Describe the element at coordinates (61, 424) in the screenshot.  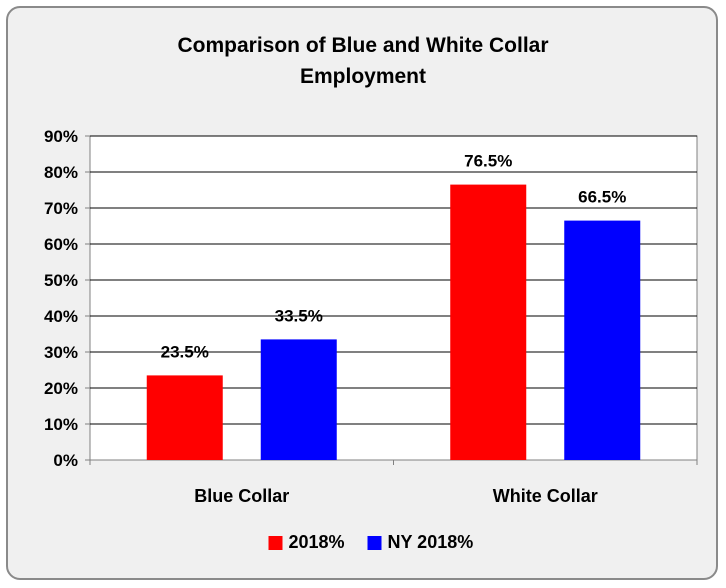
I see `y-tick-label: 10%` at that location.